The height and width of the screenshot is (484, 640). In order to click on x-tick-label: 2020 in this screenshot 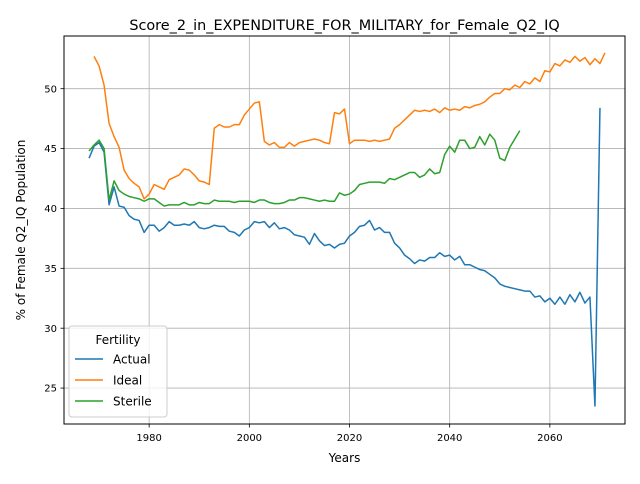, I will do `click(349, 438)`.